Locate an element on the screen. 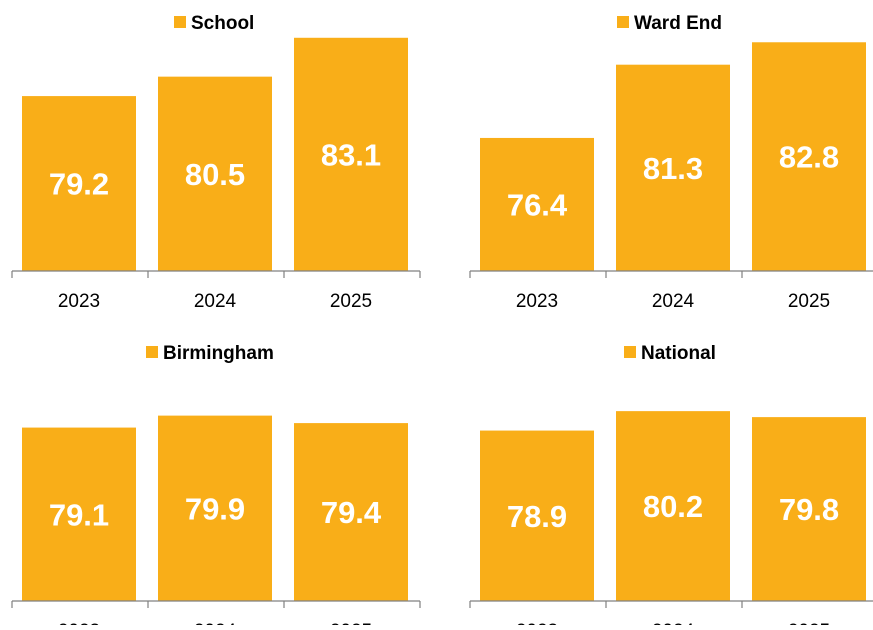 The image size is (873, 630). bar-value-label: 79.4 is located at coordinates (351, 512).